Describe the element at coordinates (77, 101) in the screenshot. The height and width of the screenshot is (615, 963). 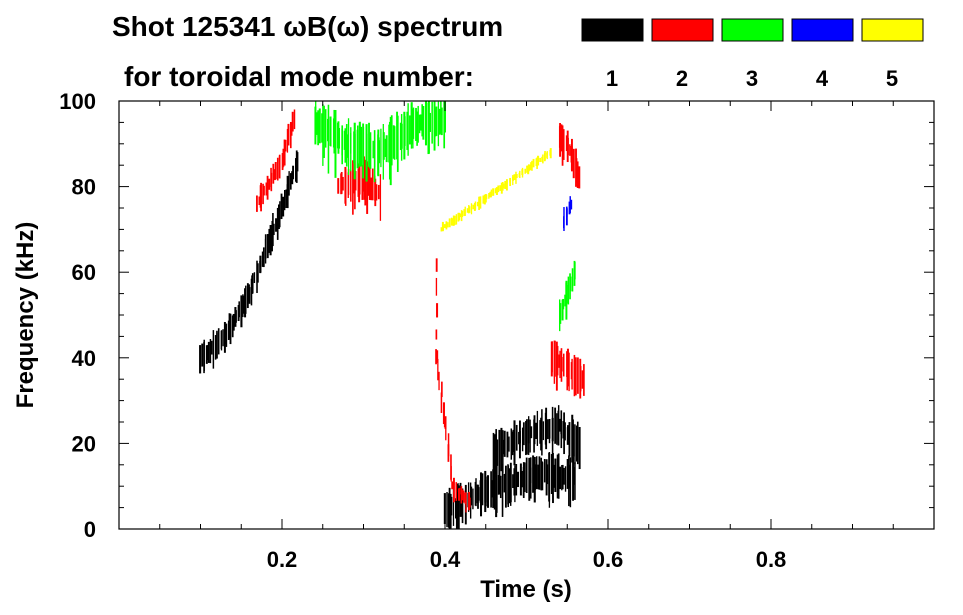
I see `y-tick-label: 100` at that location.